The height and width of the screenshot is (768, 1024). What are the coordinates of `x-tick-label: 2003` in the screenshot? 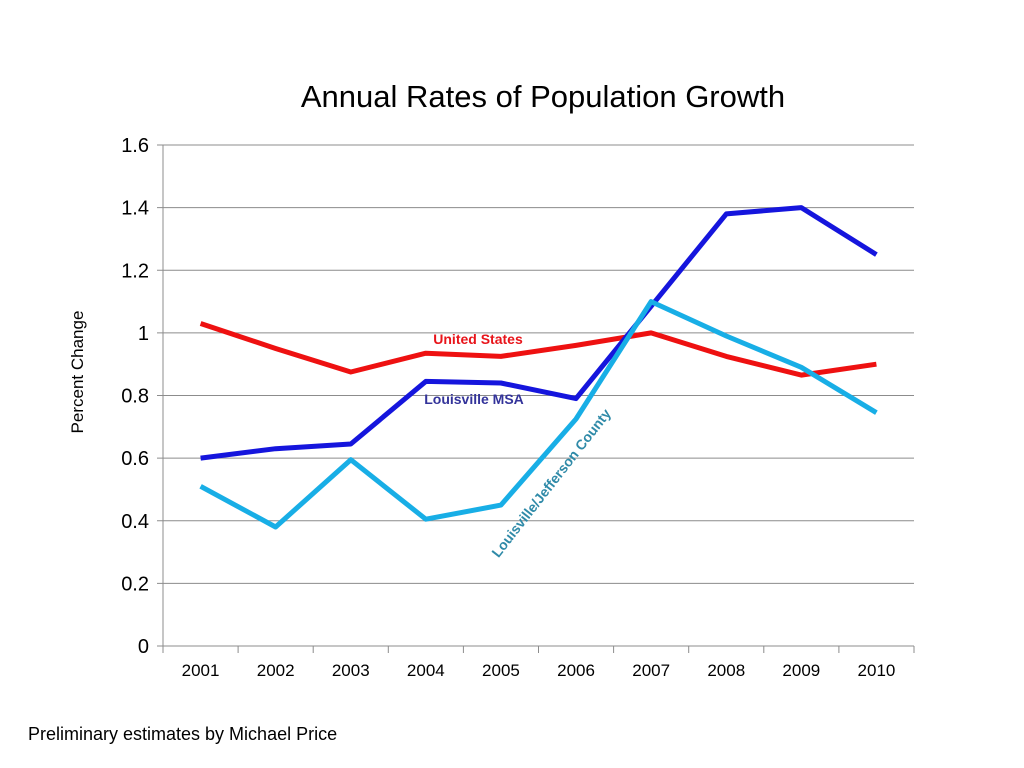 It's located at (351, 670).